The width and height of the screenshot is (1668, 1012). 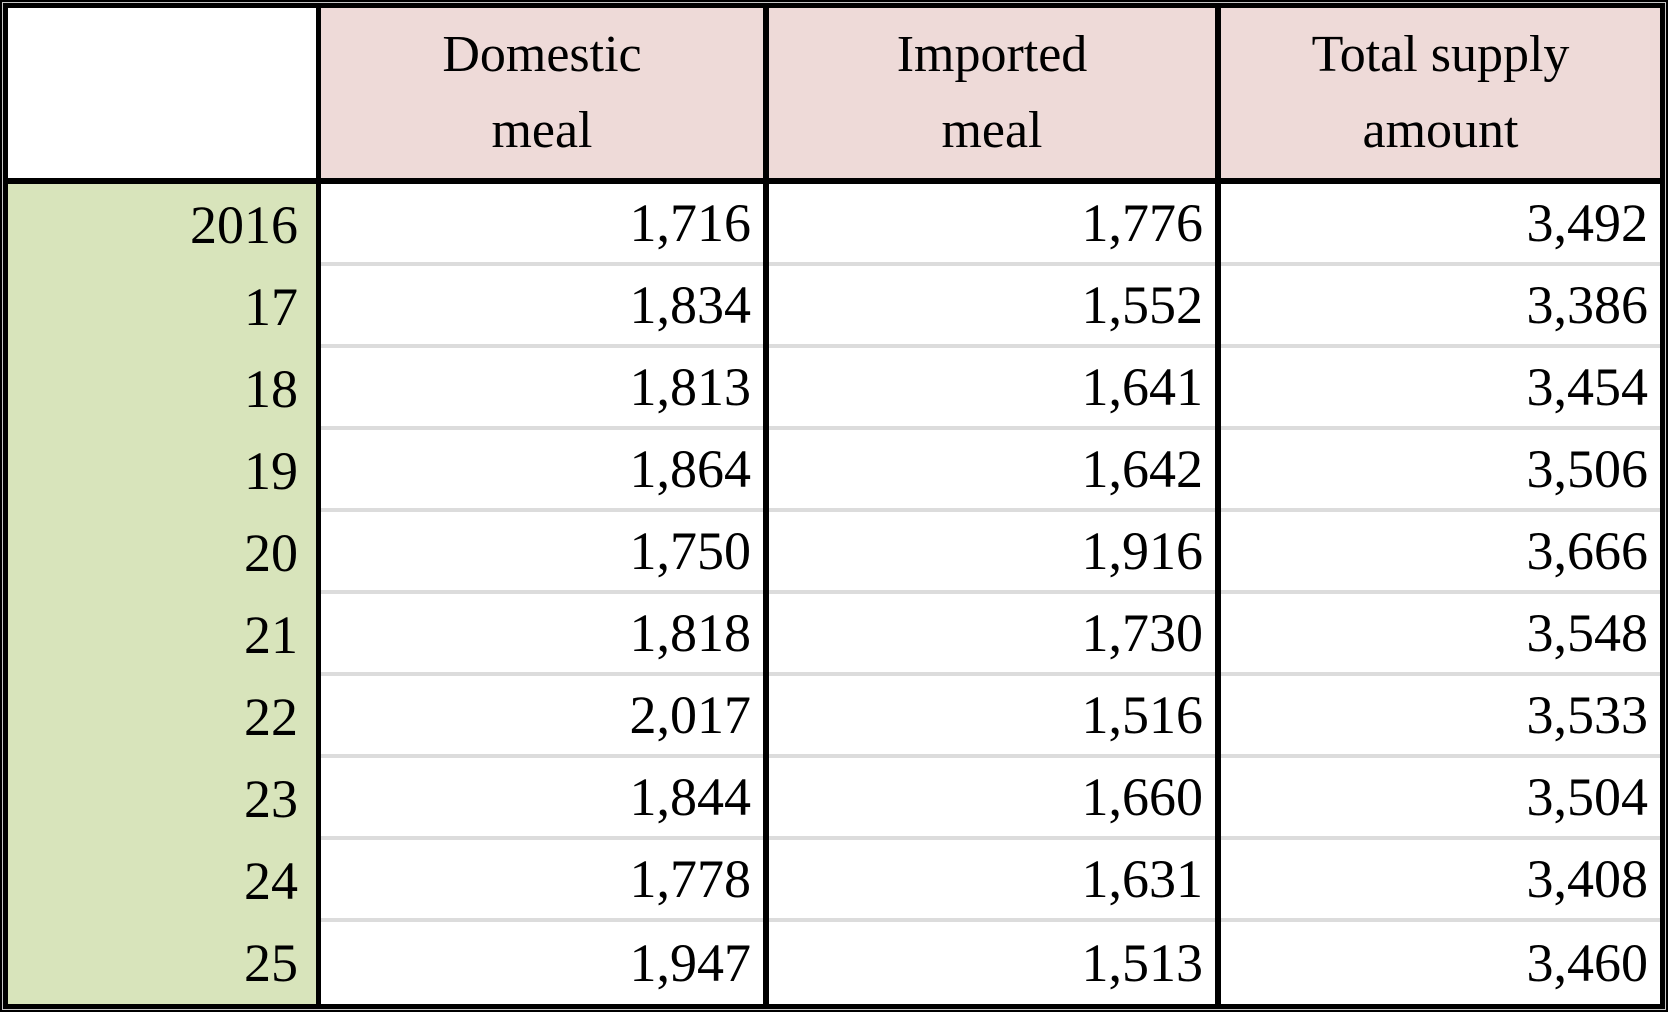 I want to click on total-value-cell: 3,408, so click(x=1440, y=881).